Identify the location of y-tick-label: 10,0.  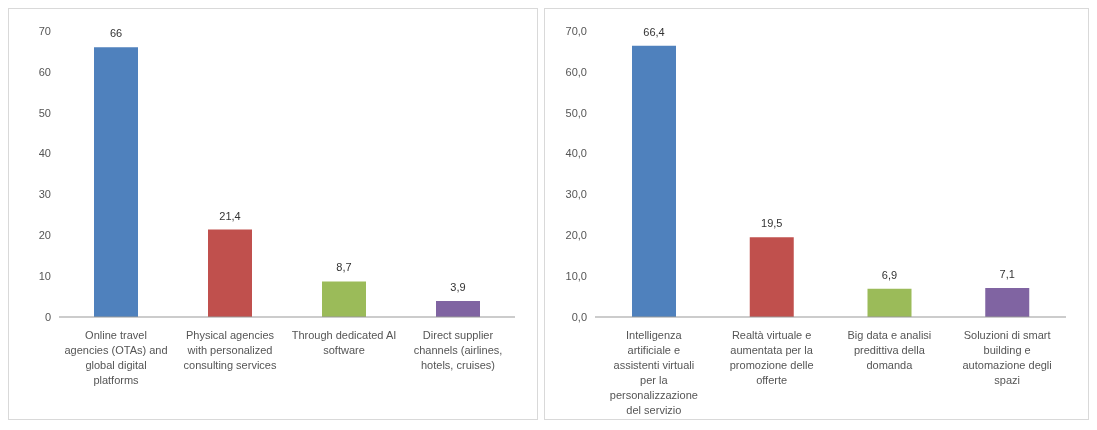
(576, 276).